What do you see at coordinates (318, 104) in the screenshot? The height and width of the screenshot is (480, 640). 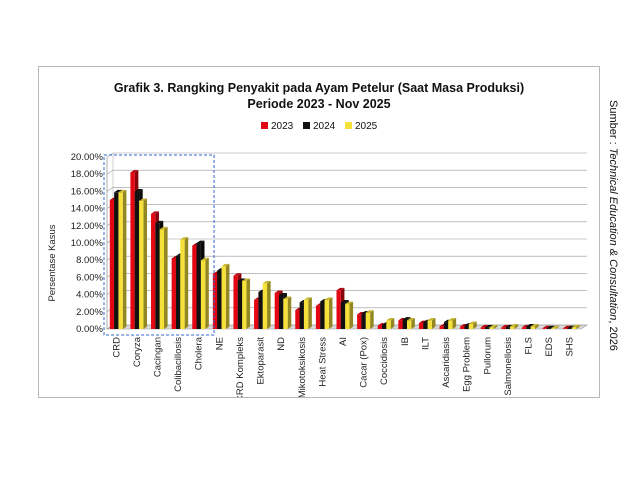 I see `chart-subtitle: Periode 2023 - Nov 2025` at bounding box center [318, 104].